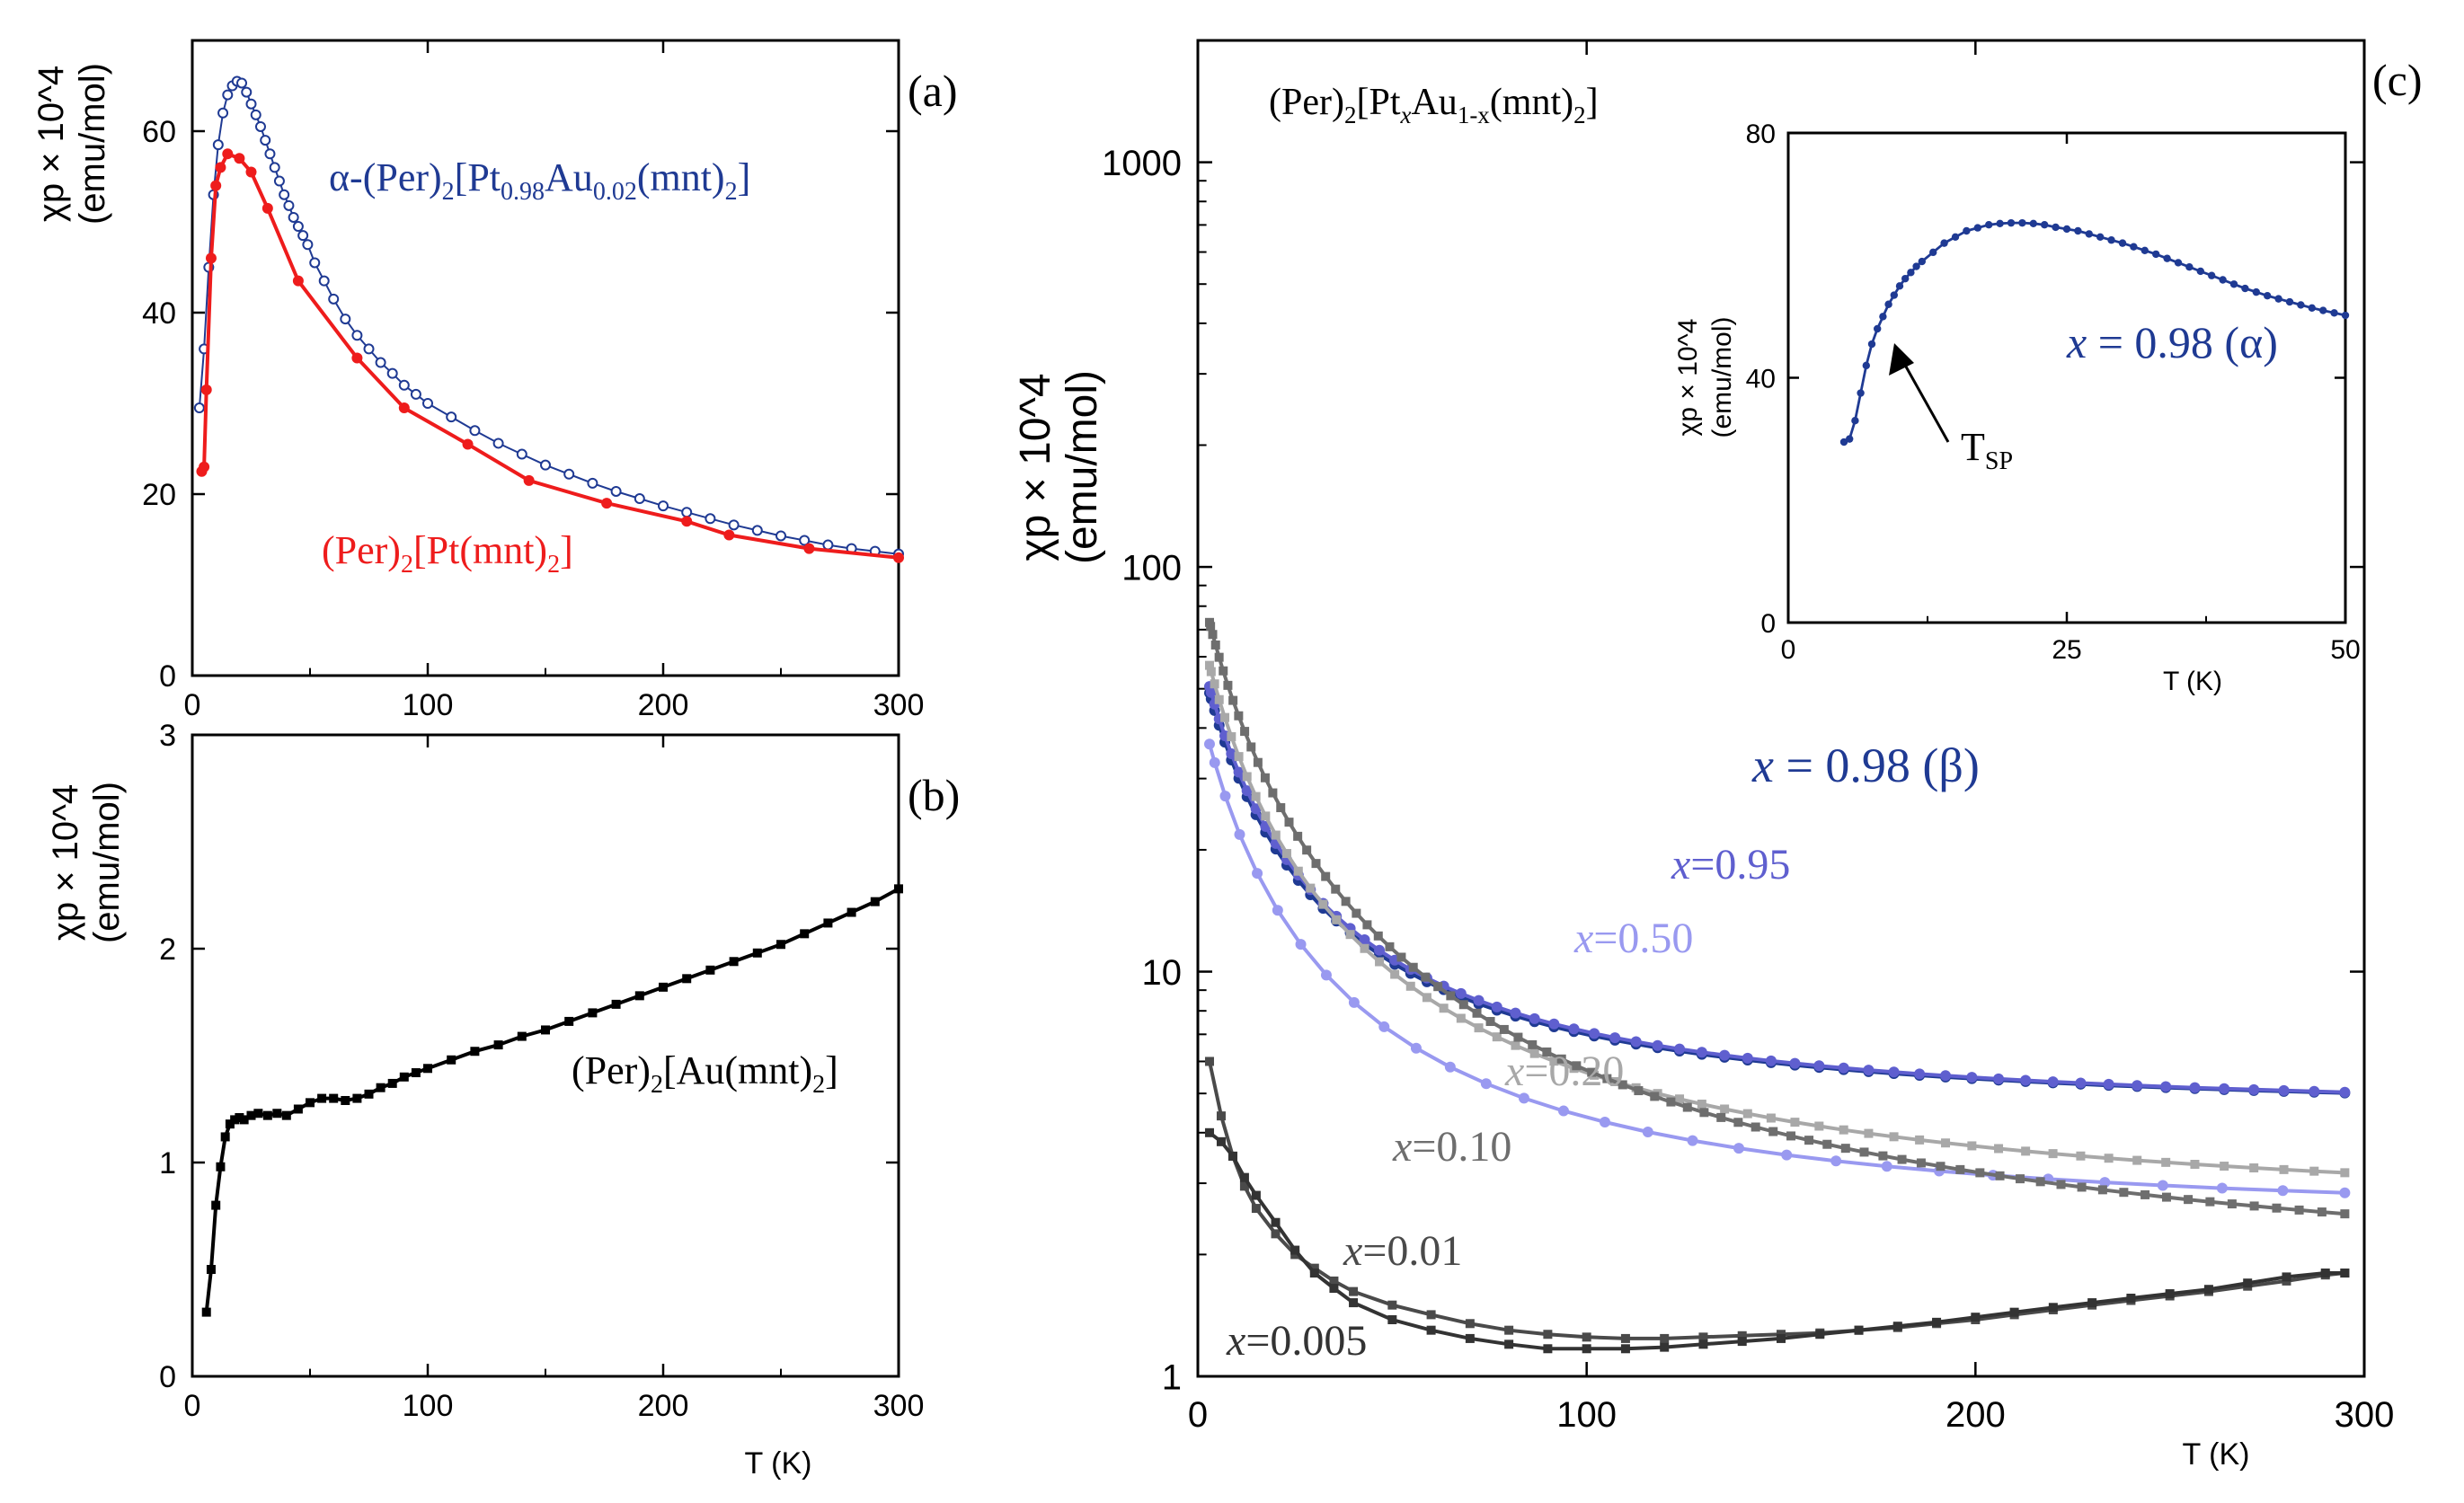 This screenshot has width=2464, height=1503. I want to click on pt-series-label: (Per)2[Pt(mnt)2], so click(447, 554).